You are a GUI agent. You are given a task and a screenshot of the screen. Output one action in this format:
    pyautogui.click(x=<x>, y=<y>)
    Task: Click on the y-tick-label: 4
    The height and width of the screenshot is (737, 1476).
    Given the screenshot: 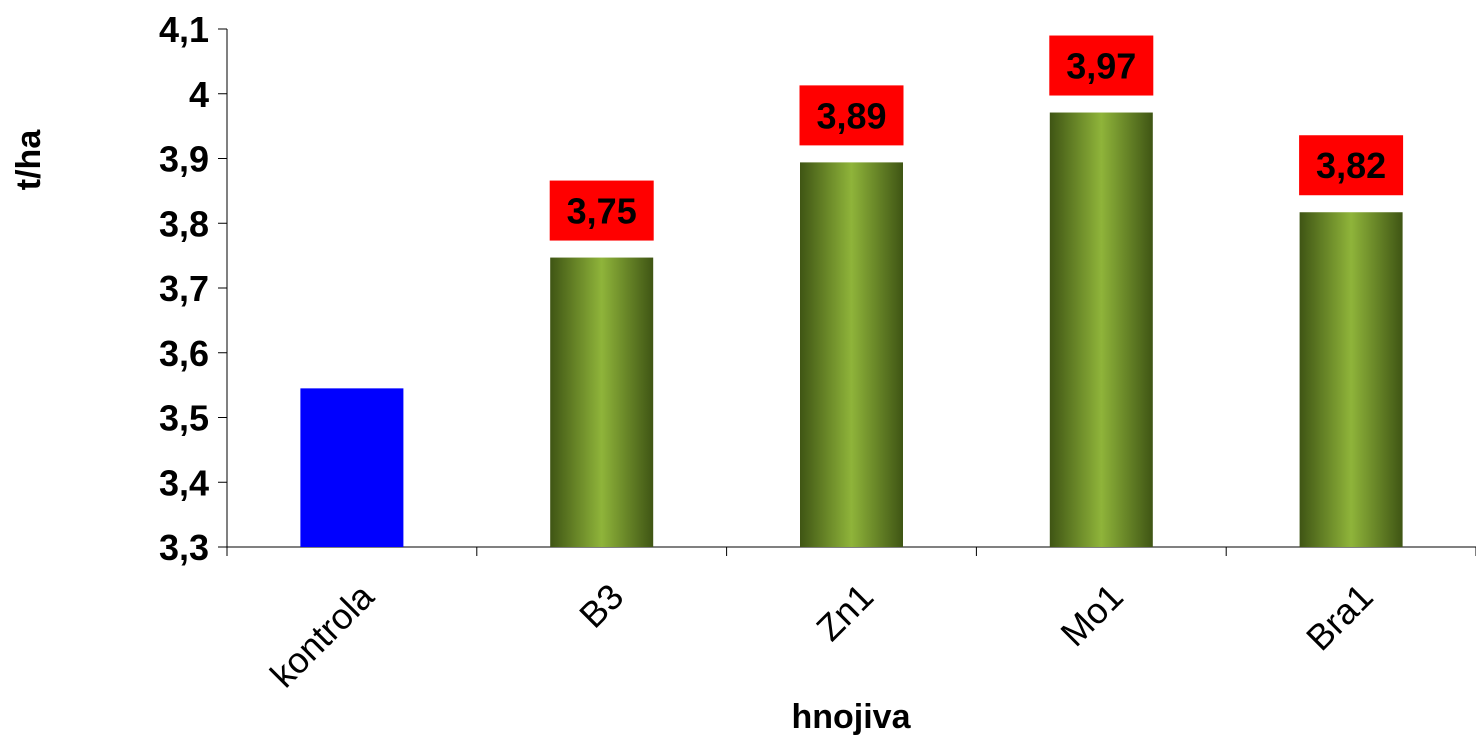 What is the action you would take?
    pyautogui.click(x=199, y=94)
    